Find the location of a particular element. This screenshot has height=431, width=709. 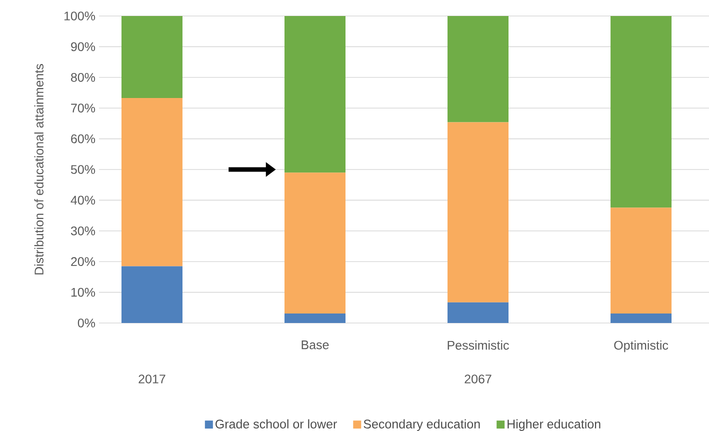

text: 2067 is located at coordinates (478, 379).